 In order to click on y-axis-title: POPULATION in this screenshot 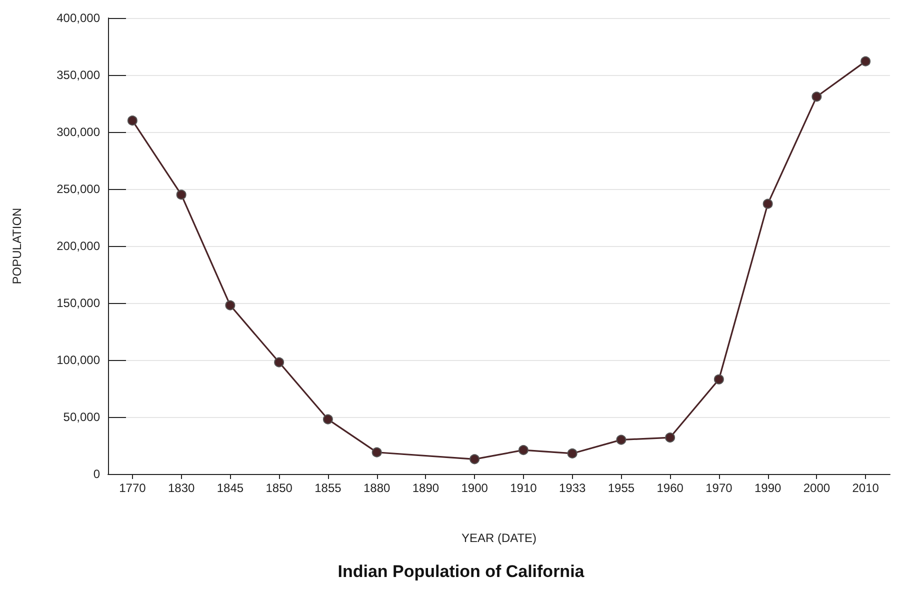, I will do `click(17, 246)`.